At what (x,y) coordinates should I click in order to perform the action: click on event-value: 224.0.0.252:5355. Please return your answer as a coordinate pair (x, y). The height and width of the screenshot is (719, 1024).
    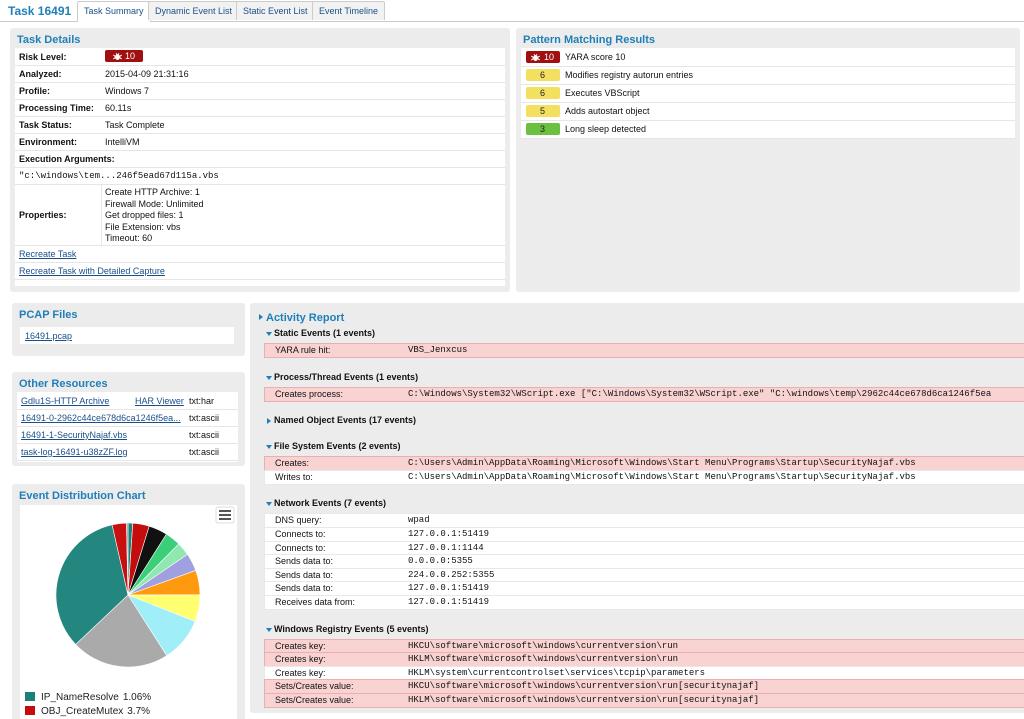
    Looking at the image, I should click on (451, 574).